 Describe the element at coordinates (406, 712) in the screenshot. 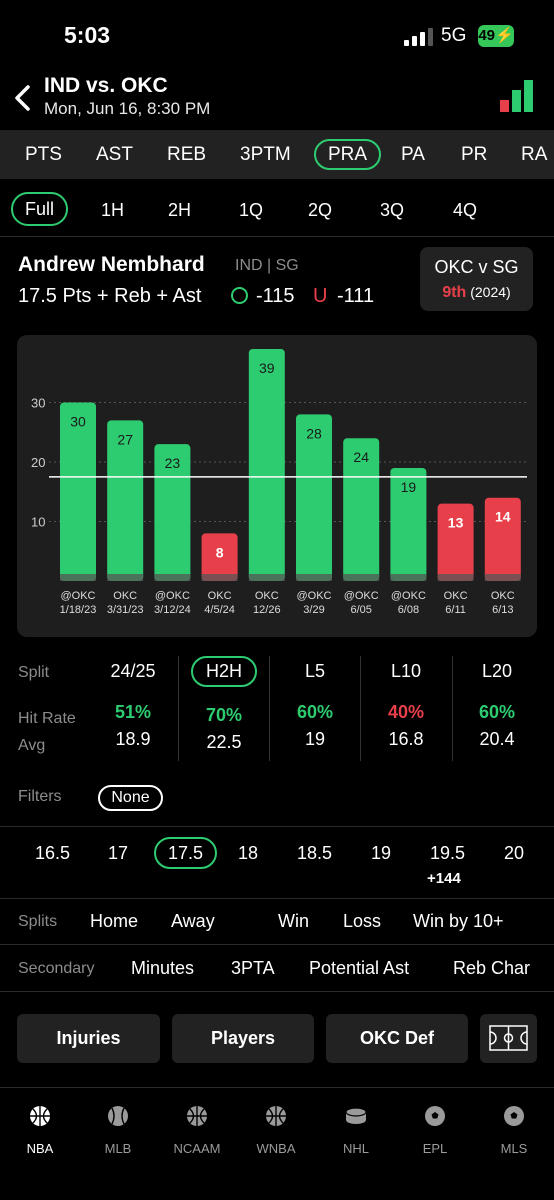

I see `hit-rate-value: 40%` at that location.